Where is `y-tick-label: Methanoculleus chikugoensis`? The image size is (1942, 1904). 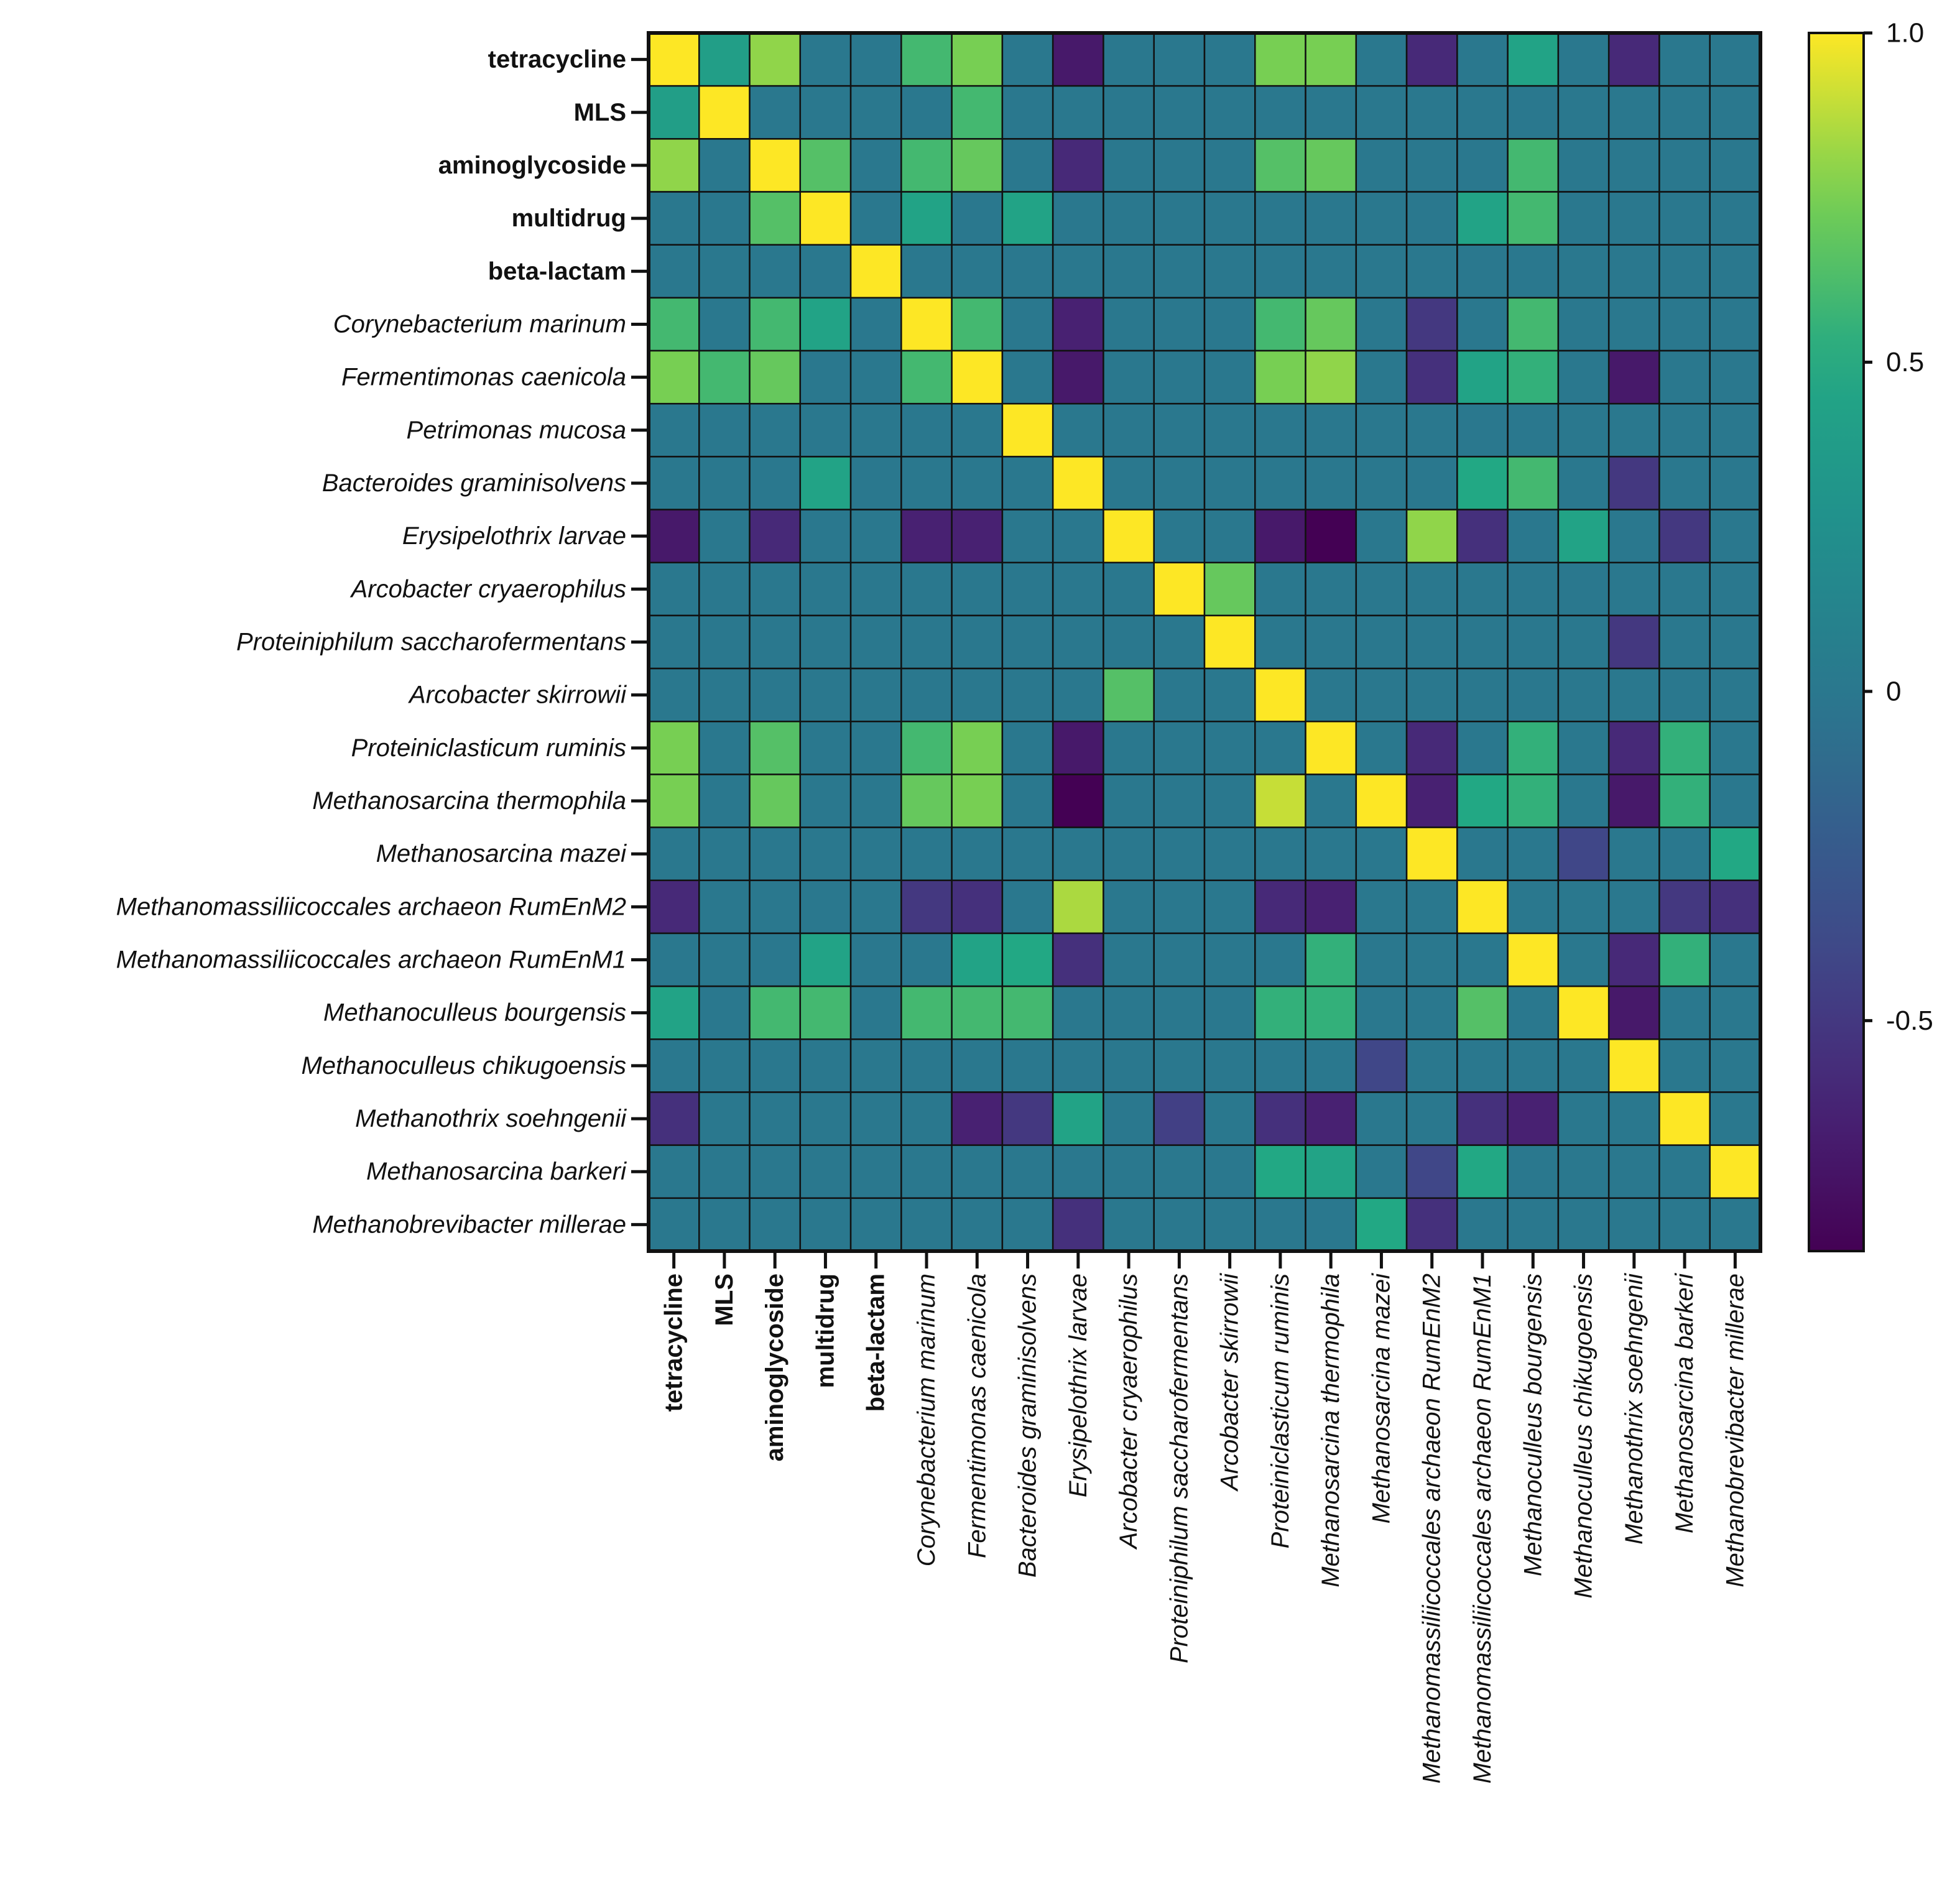
y-tick-label: Methanoculleus chikugoensis is located at coordinates (463, 1065).